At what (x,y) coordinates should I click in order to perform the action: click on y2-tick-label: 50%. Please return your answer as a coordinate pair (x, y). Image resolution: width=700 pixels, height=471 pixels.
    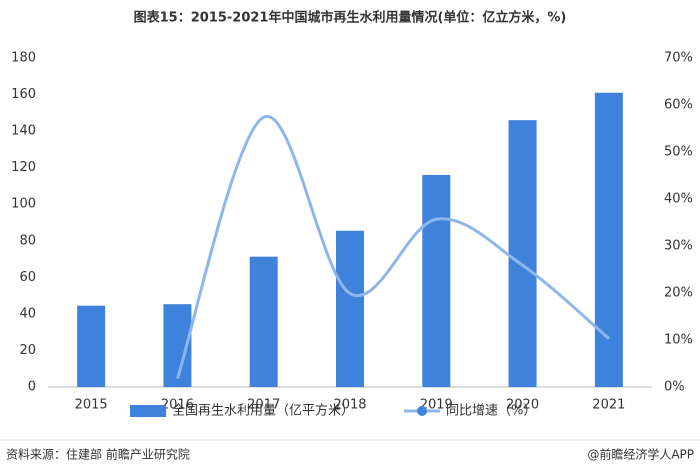
    Looking at the image, I should click on (678, 152).